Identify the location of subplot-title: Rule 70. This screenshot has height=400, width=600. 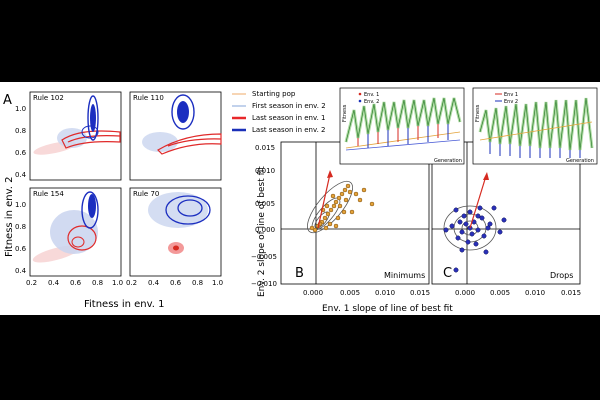
(146, 194).